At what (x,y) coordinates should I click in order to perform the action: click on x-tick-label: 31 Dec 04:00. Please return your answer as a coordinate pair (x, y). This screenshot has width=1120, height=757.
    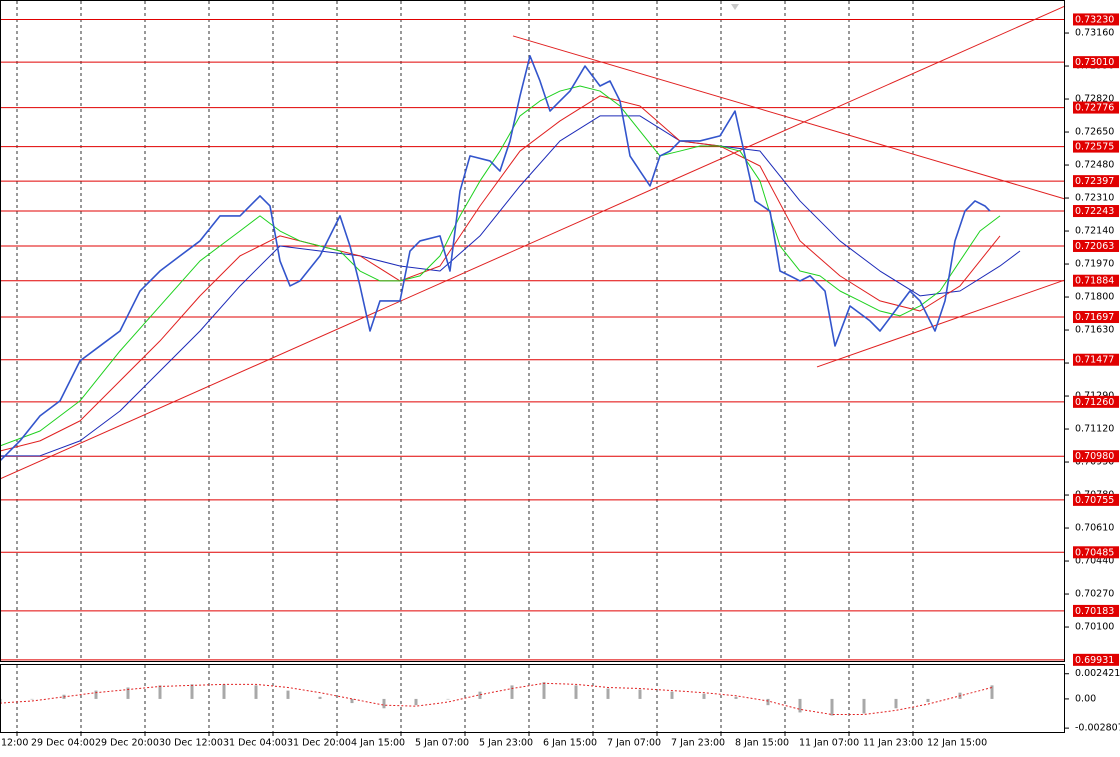
    Looking at the image, I should click on (255, 743).